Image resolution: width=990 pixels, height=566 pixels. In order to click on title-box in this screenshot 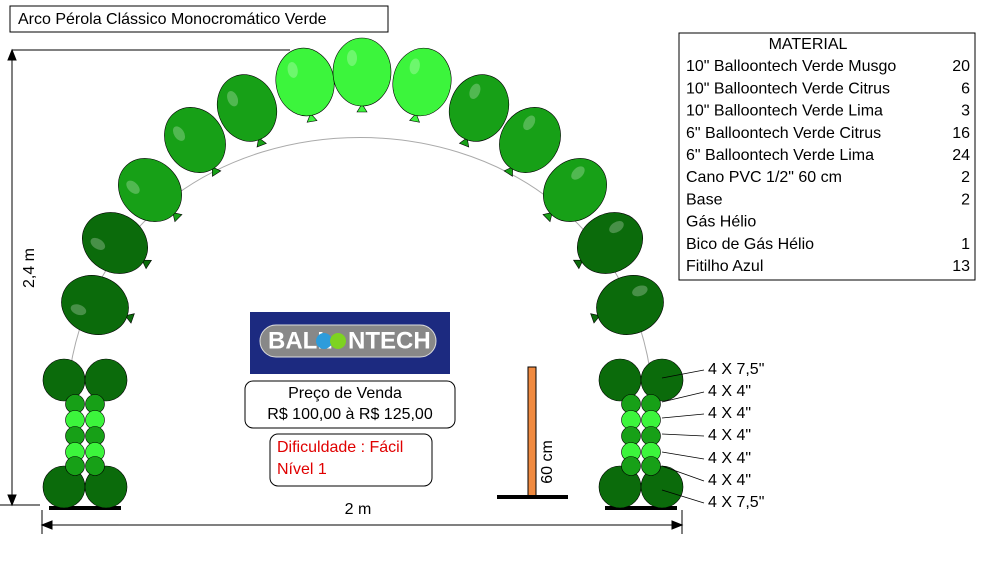, I will do `click(199, 19)`.